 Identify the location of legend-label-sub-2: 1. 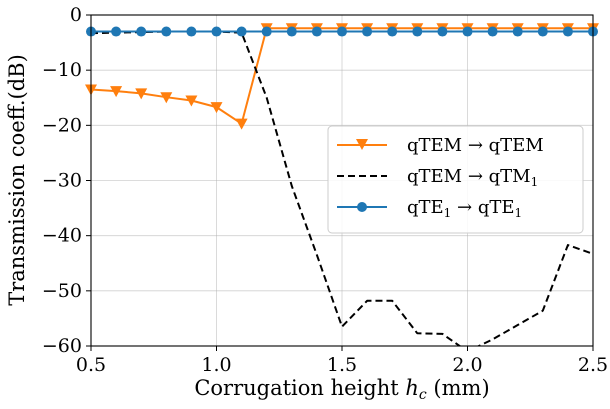
(448, 213).